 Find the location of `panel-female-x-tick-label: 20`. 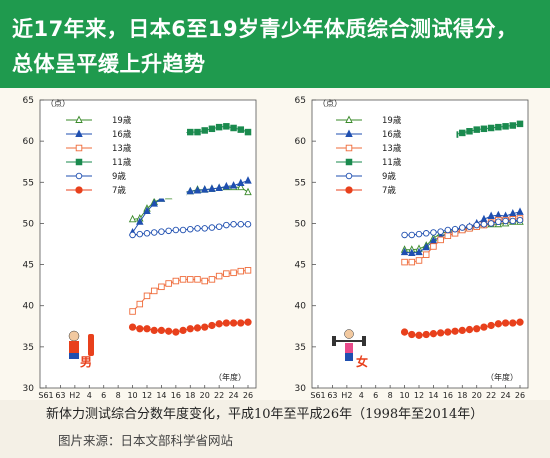

panel-female-x-tick-label: 20 is located at coordinates (477, 395).